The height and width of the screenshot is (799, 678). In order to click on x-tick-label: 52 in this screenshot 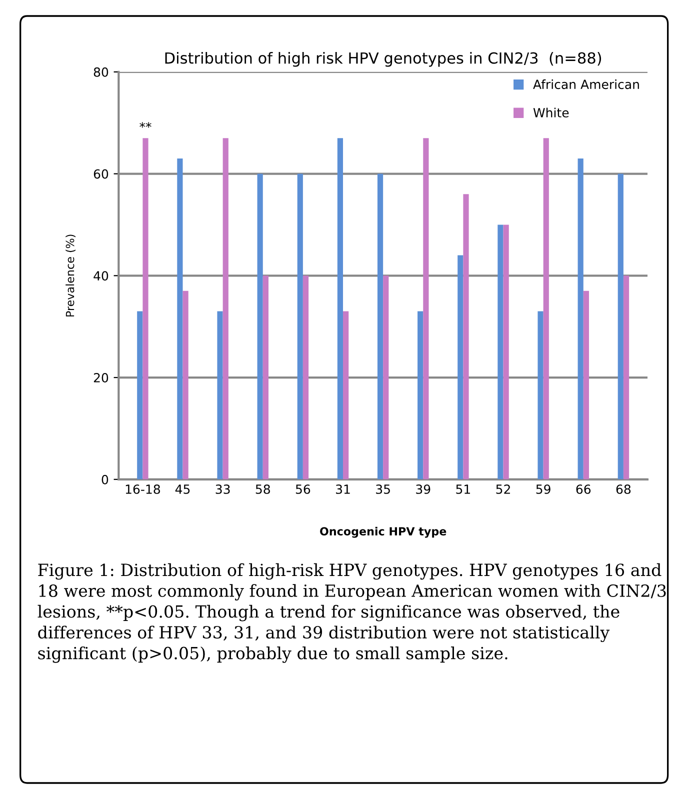, I will do `click(503, 489)`.